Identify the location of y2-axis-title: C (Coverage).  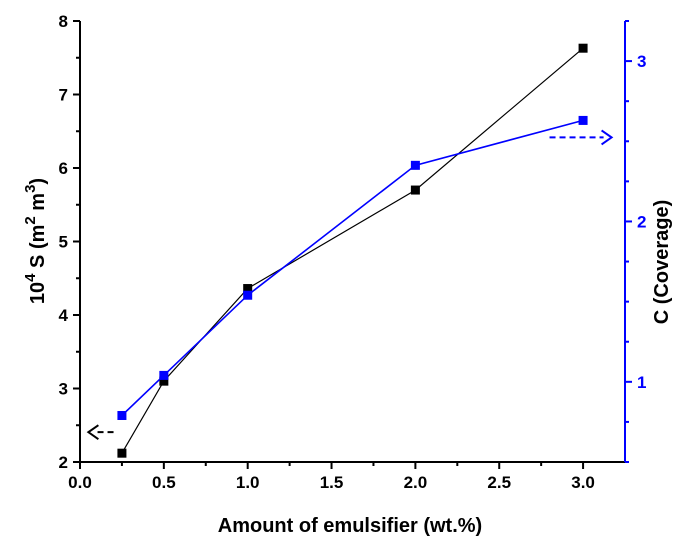
(662, 262).